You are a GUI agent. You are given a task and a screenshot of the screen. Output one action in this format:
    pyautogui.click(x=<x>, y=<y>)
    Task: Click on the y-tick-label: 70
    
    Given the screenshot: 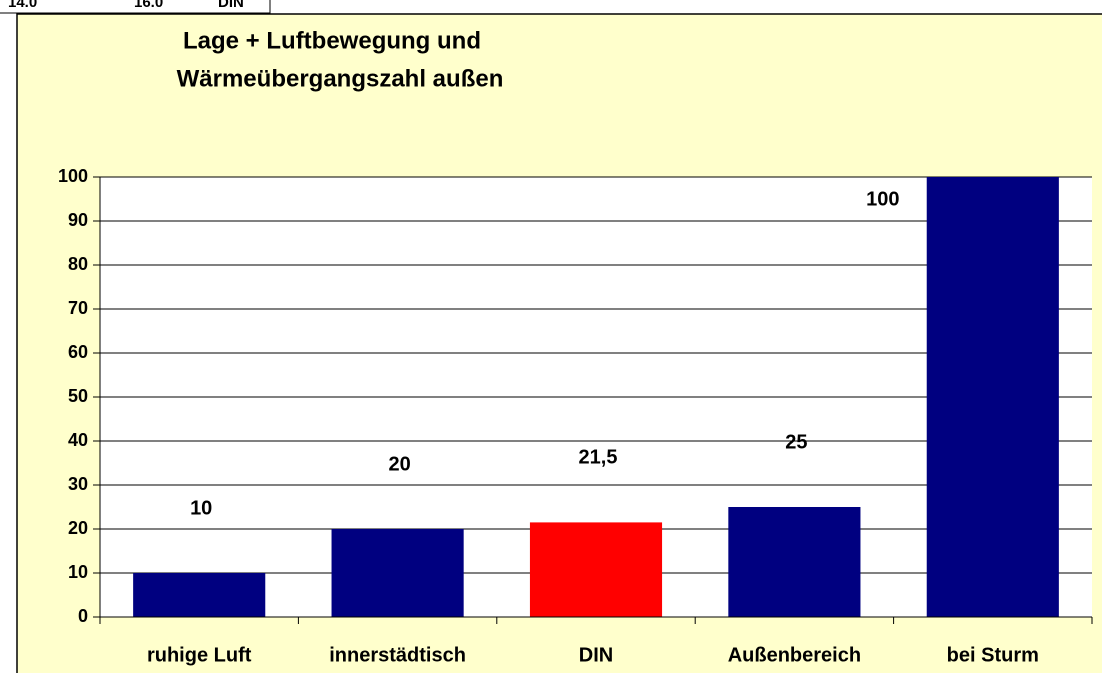 What is the action you would take?
    pyautogui.click(x=78, y=308)
    